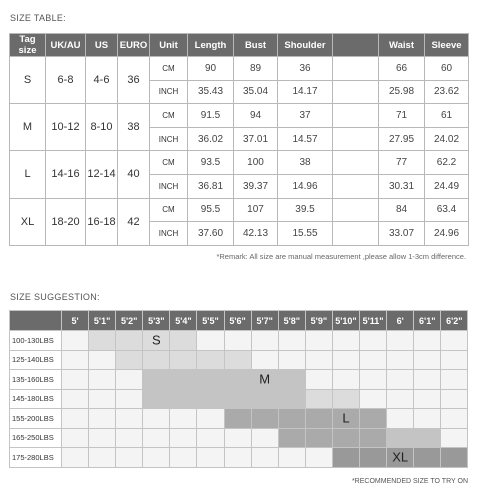 This screenshot has height=500, width=478. What do you see at coordinates (210, 68) in the screenshot?
I see `measure-cell: 90` at bounding box center [210, 68].